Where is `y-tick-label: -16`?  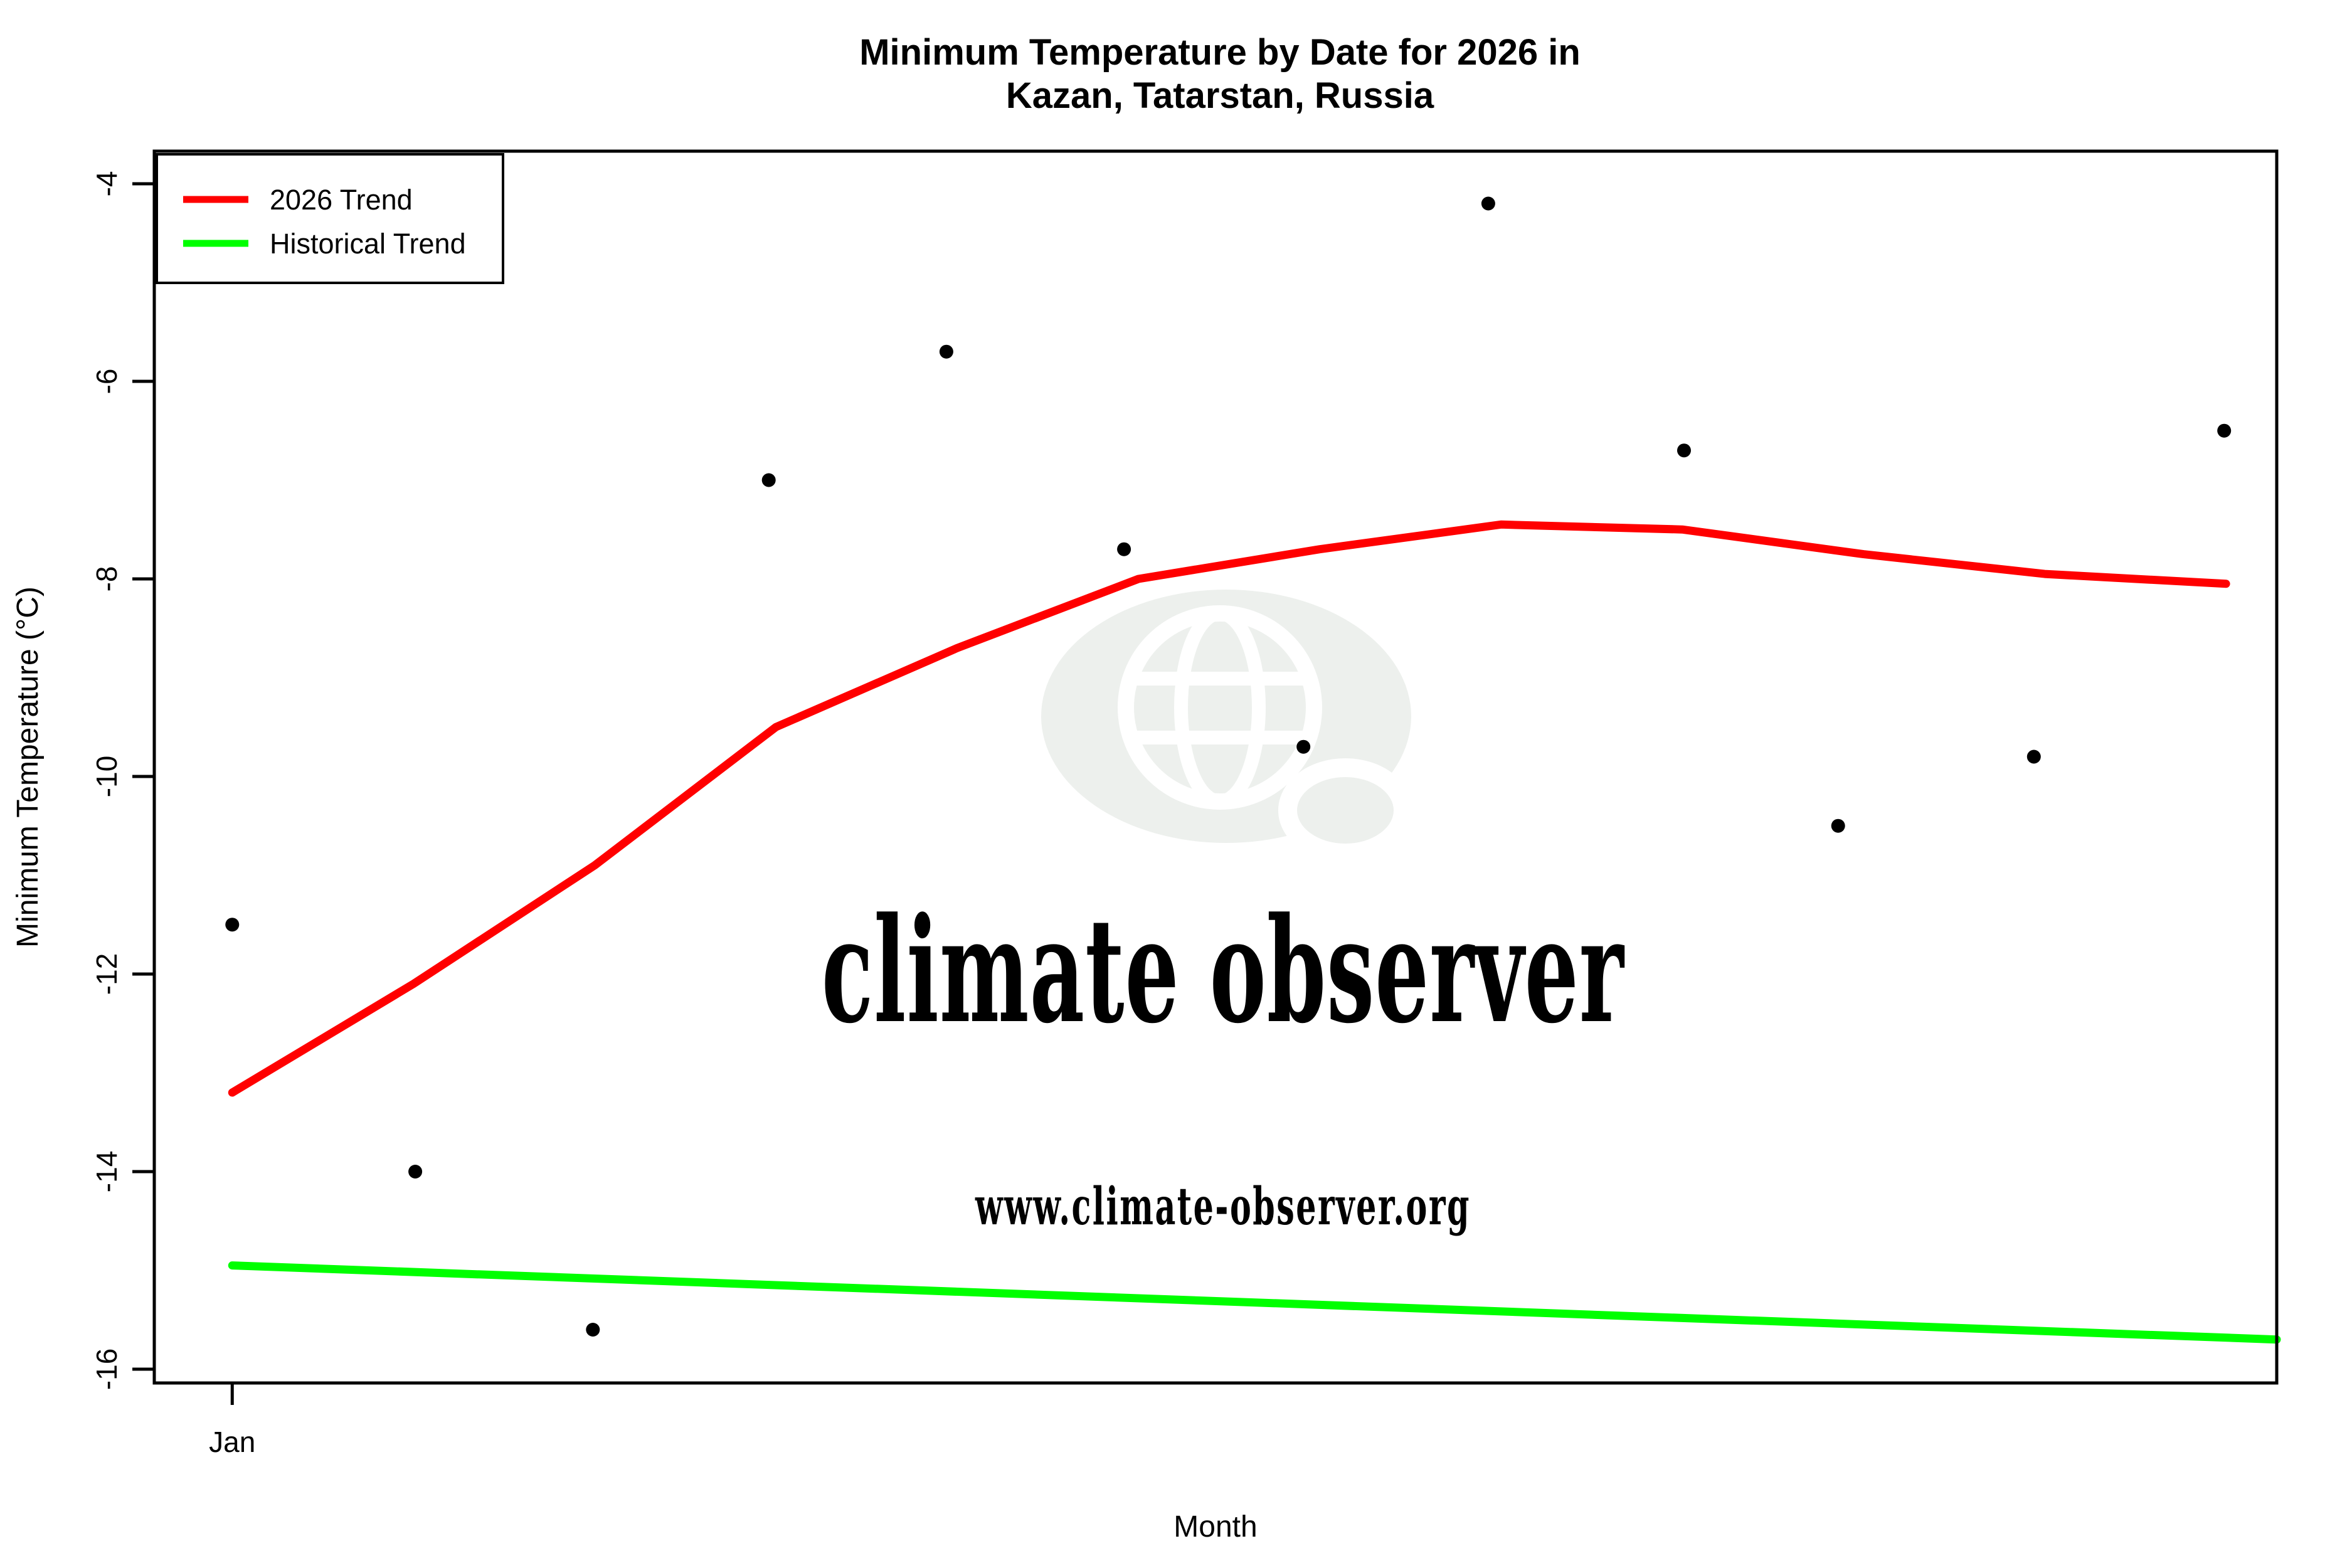
y-tick-label: -16 is located at coordinates (106, 1369).